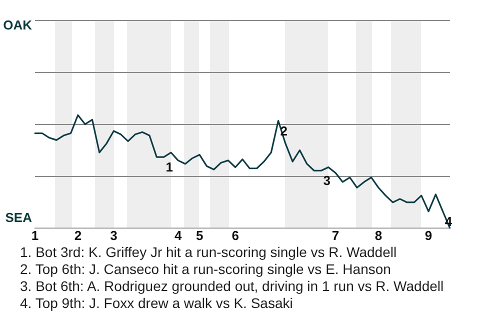  Describe the element at coordinates (428, 235) in the screenshot. I see `x-tick-label: 9` at that location.